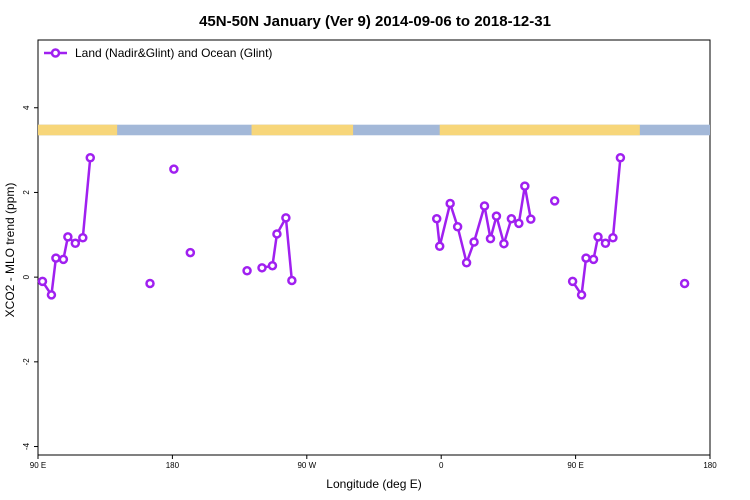  Describe the element at coordinates (26, 192) in the screenshot. I see `y-tick-label: 2` at that location.